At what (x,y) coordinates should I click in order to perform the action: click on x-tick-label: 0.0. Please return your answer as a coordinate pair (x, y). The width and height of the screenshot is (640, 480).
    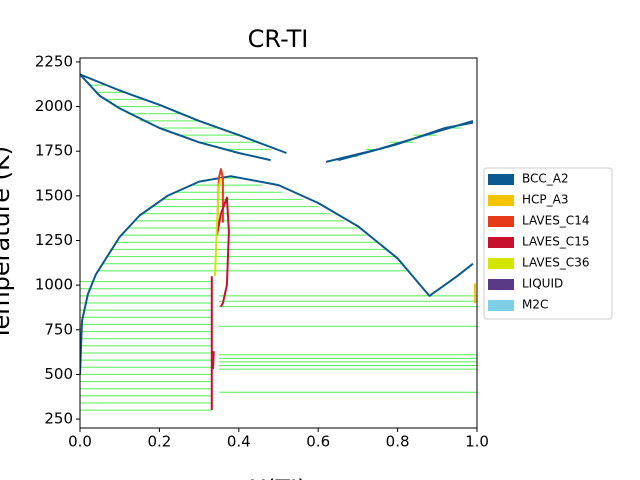
    Looking at the image, I should click on (80, 442).